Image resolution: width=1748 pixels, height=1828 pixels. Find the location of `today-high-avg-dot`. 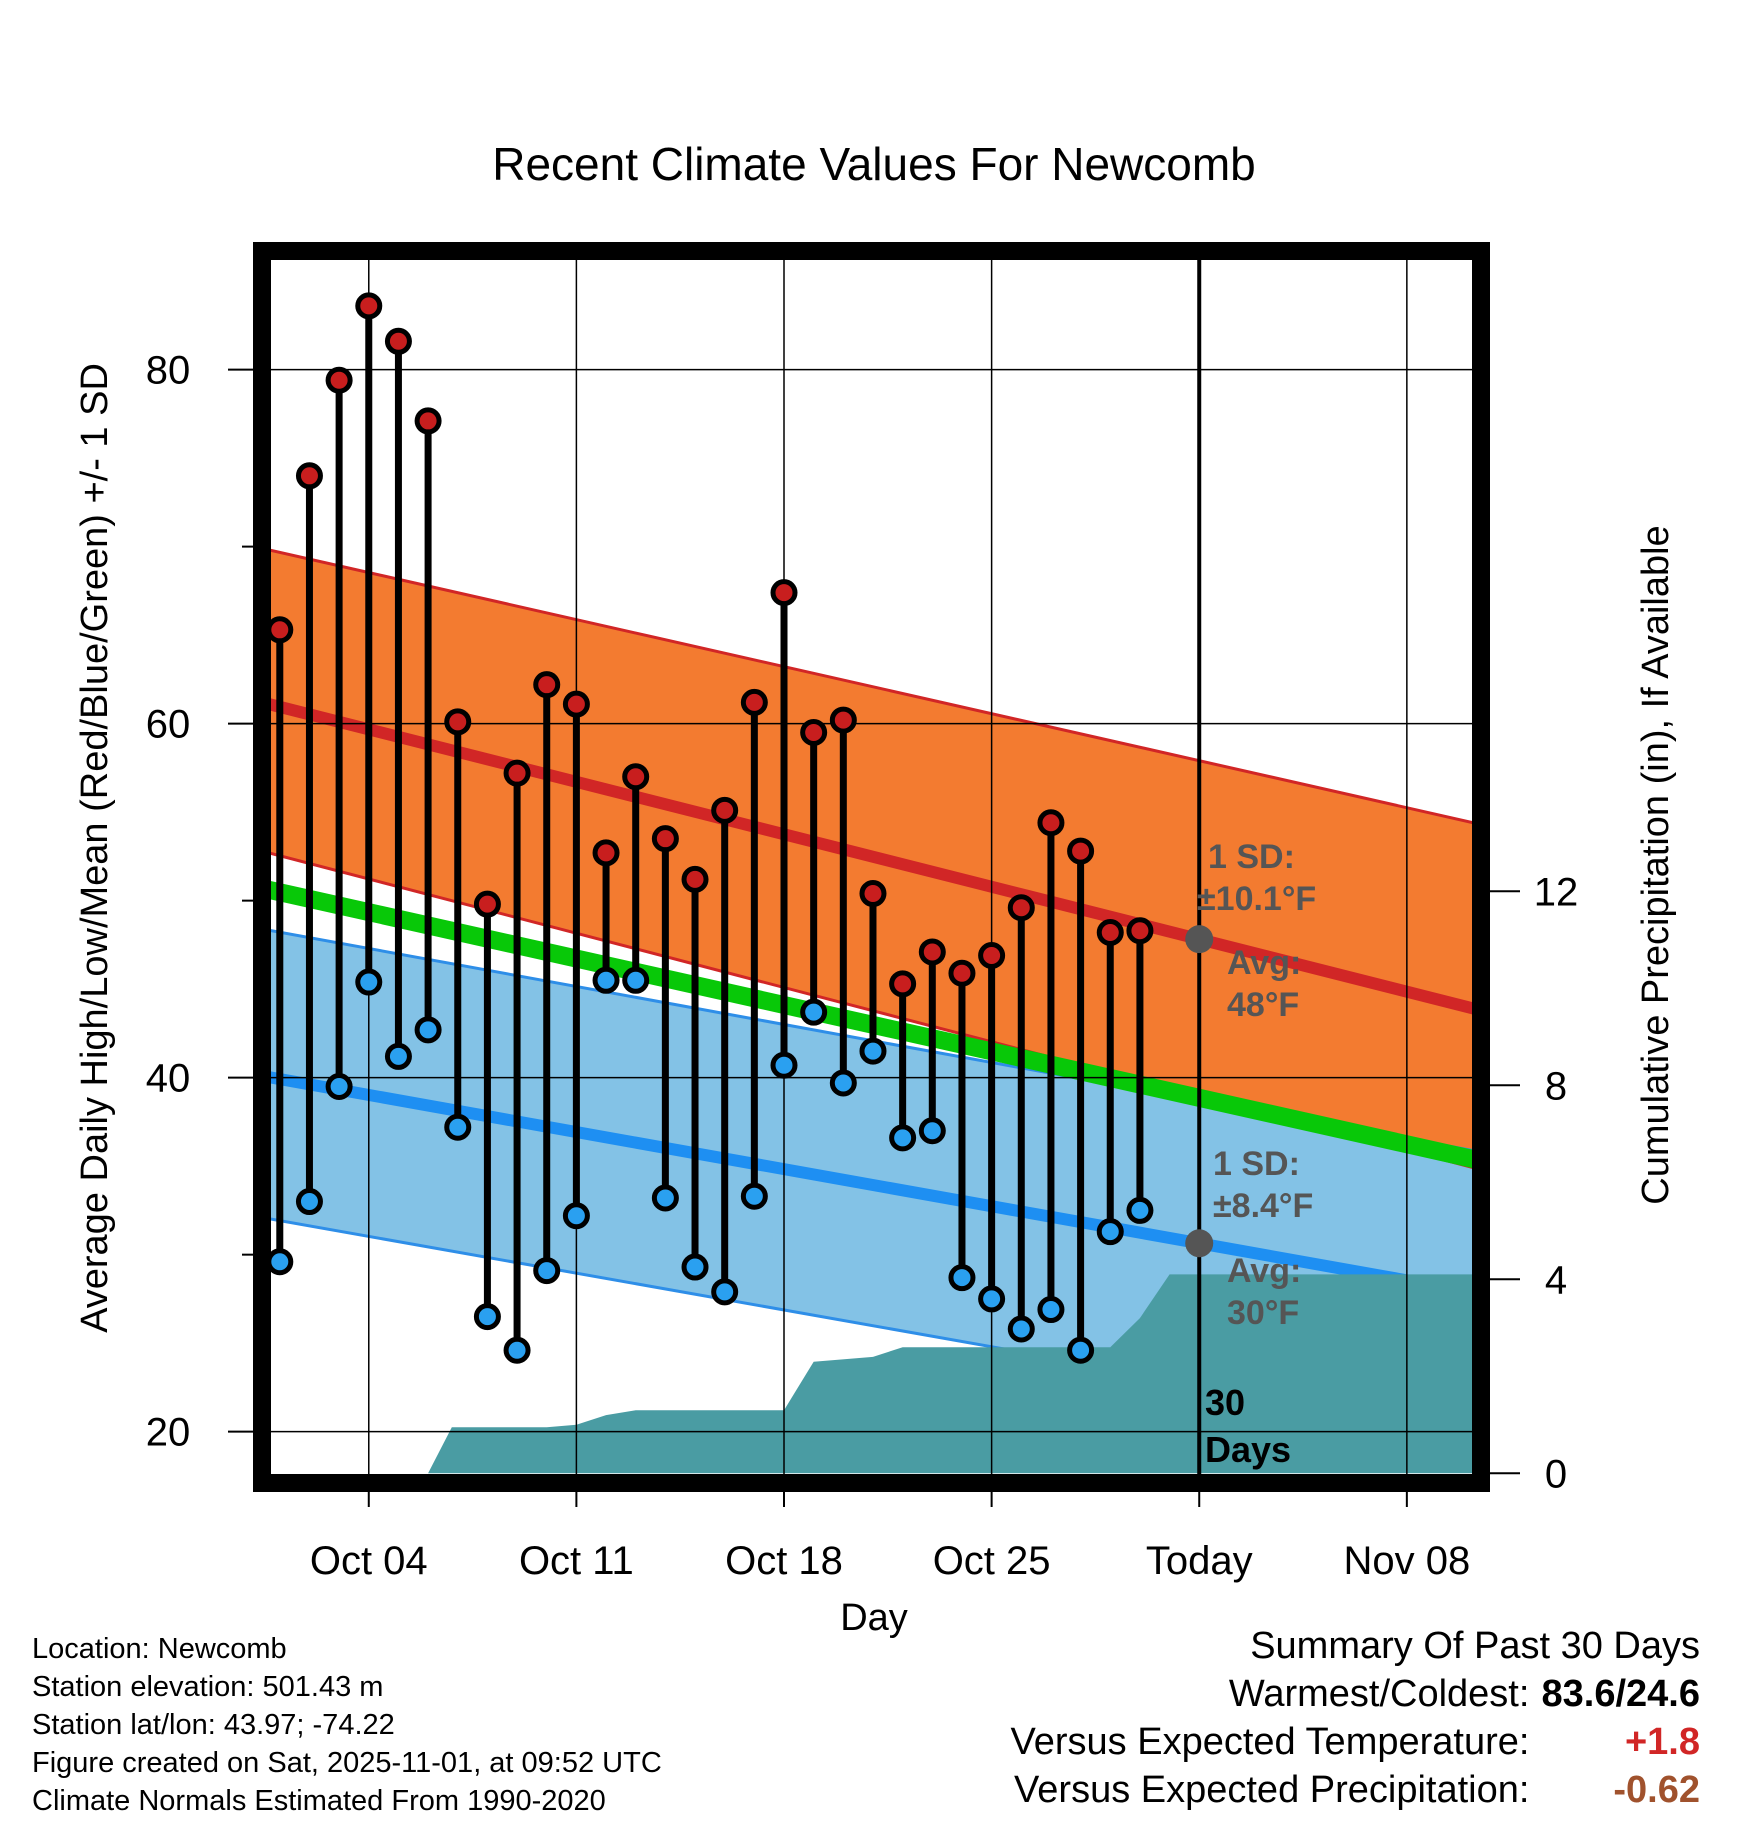

today-high-avg-dot is located at coordinates (1199, 939).